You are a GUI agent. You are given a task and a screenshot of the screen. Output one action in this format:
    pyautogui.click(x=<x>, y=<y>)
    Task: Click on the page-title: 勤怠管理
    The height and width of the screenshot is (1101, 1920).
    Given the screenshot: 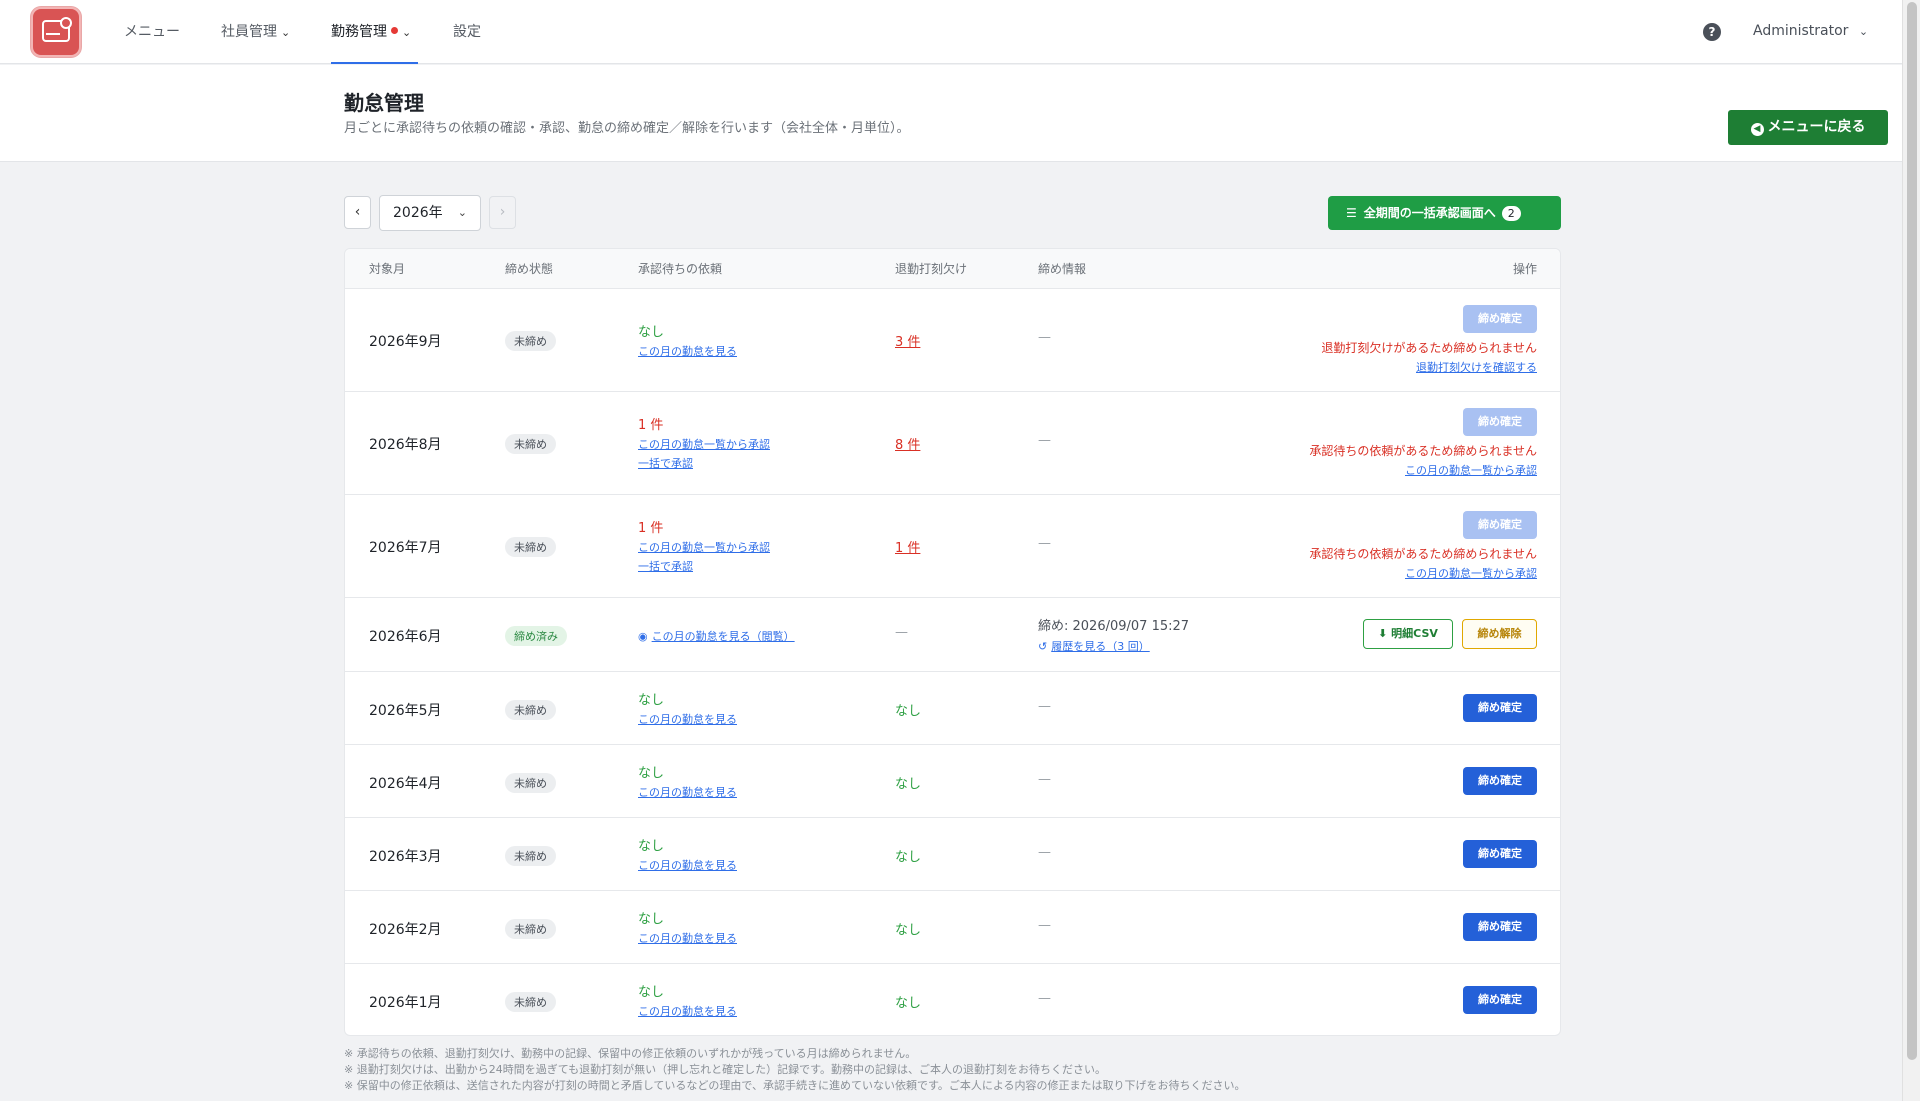 What is the action you would take?
    pyautogui.click(x=384, y=103)
    